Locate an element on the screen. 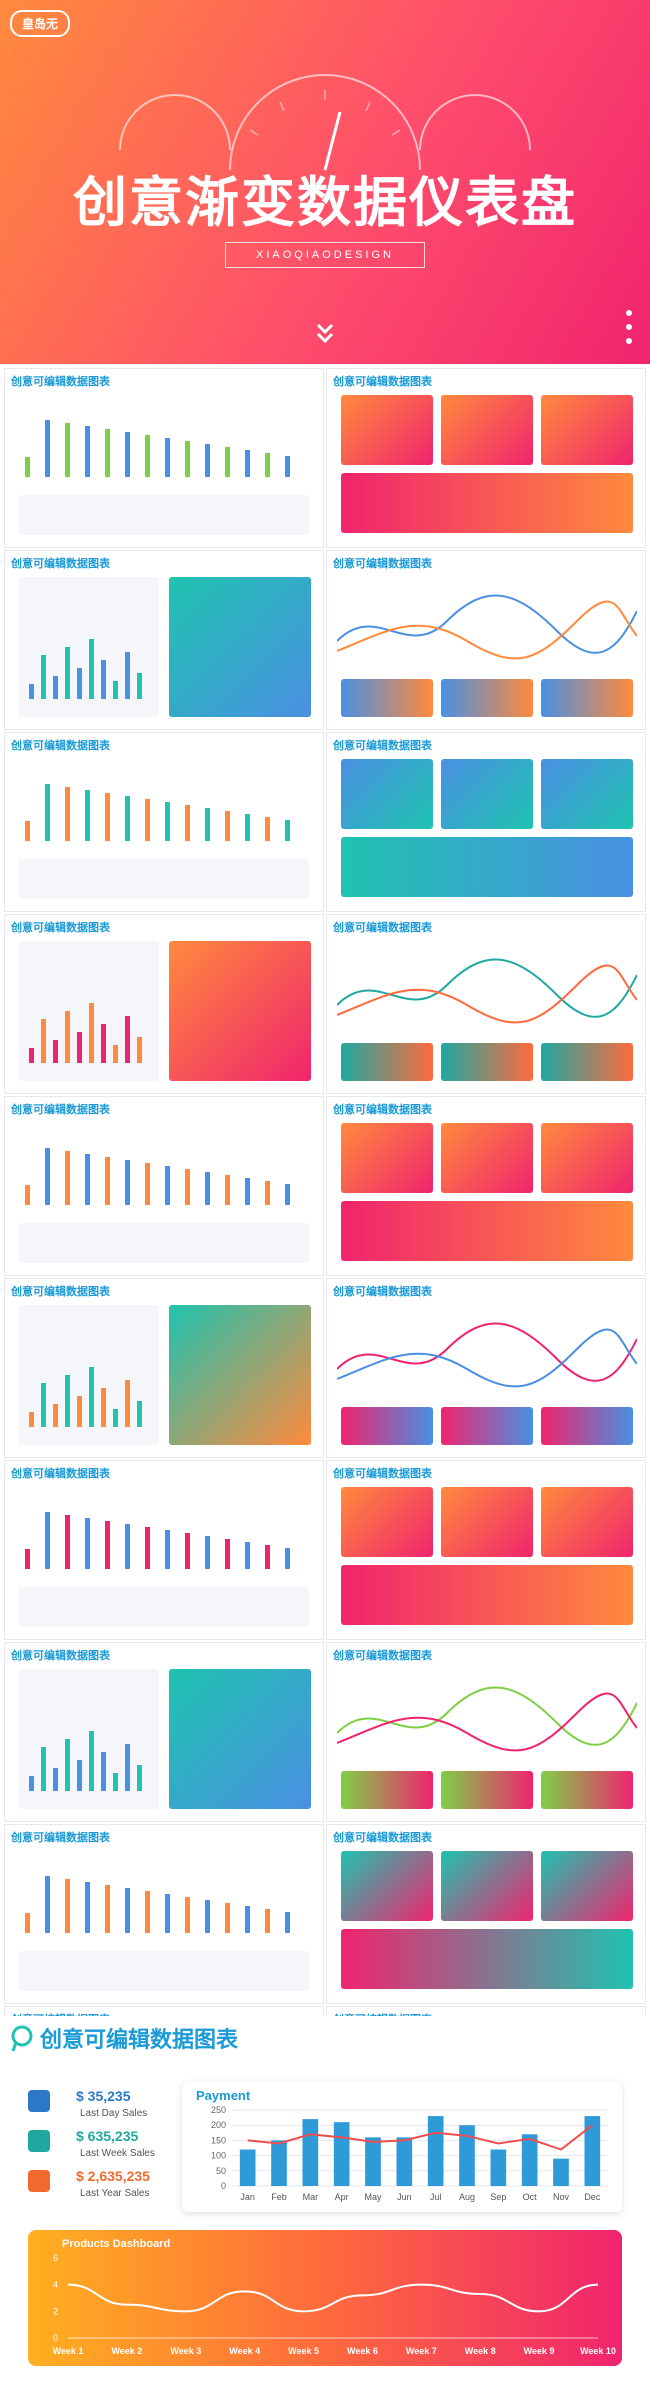 This screenshot has height=2382, width=650. brand-logo: 皇岛无 is located at coordinates (40, 23).